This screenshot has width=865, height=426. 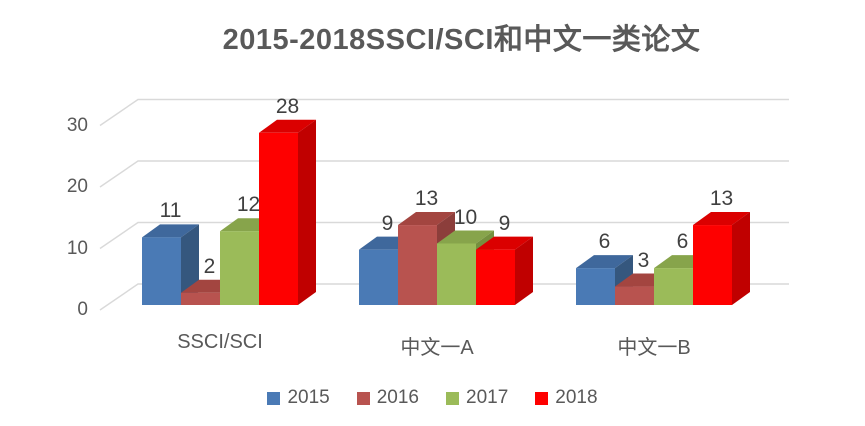 I want to click on bar-value-label: 11, so click(x=170, y=211).